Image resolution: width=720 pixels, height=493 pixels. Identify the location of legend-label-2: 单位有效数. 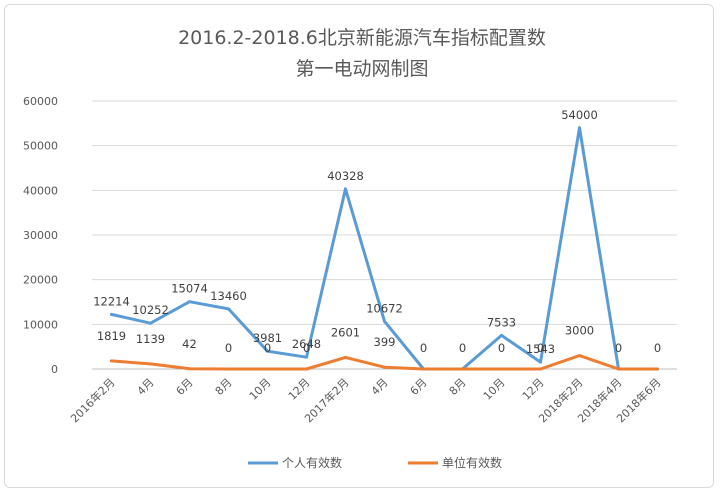
(472, 462).